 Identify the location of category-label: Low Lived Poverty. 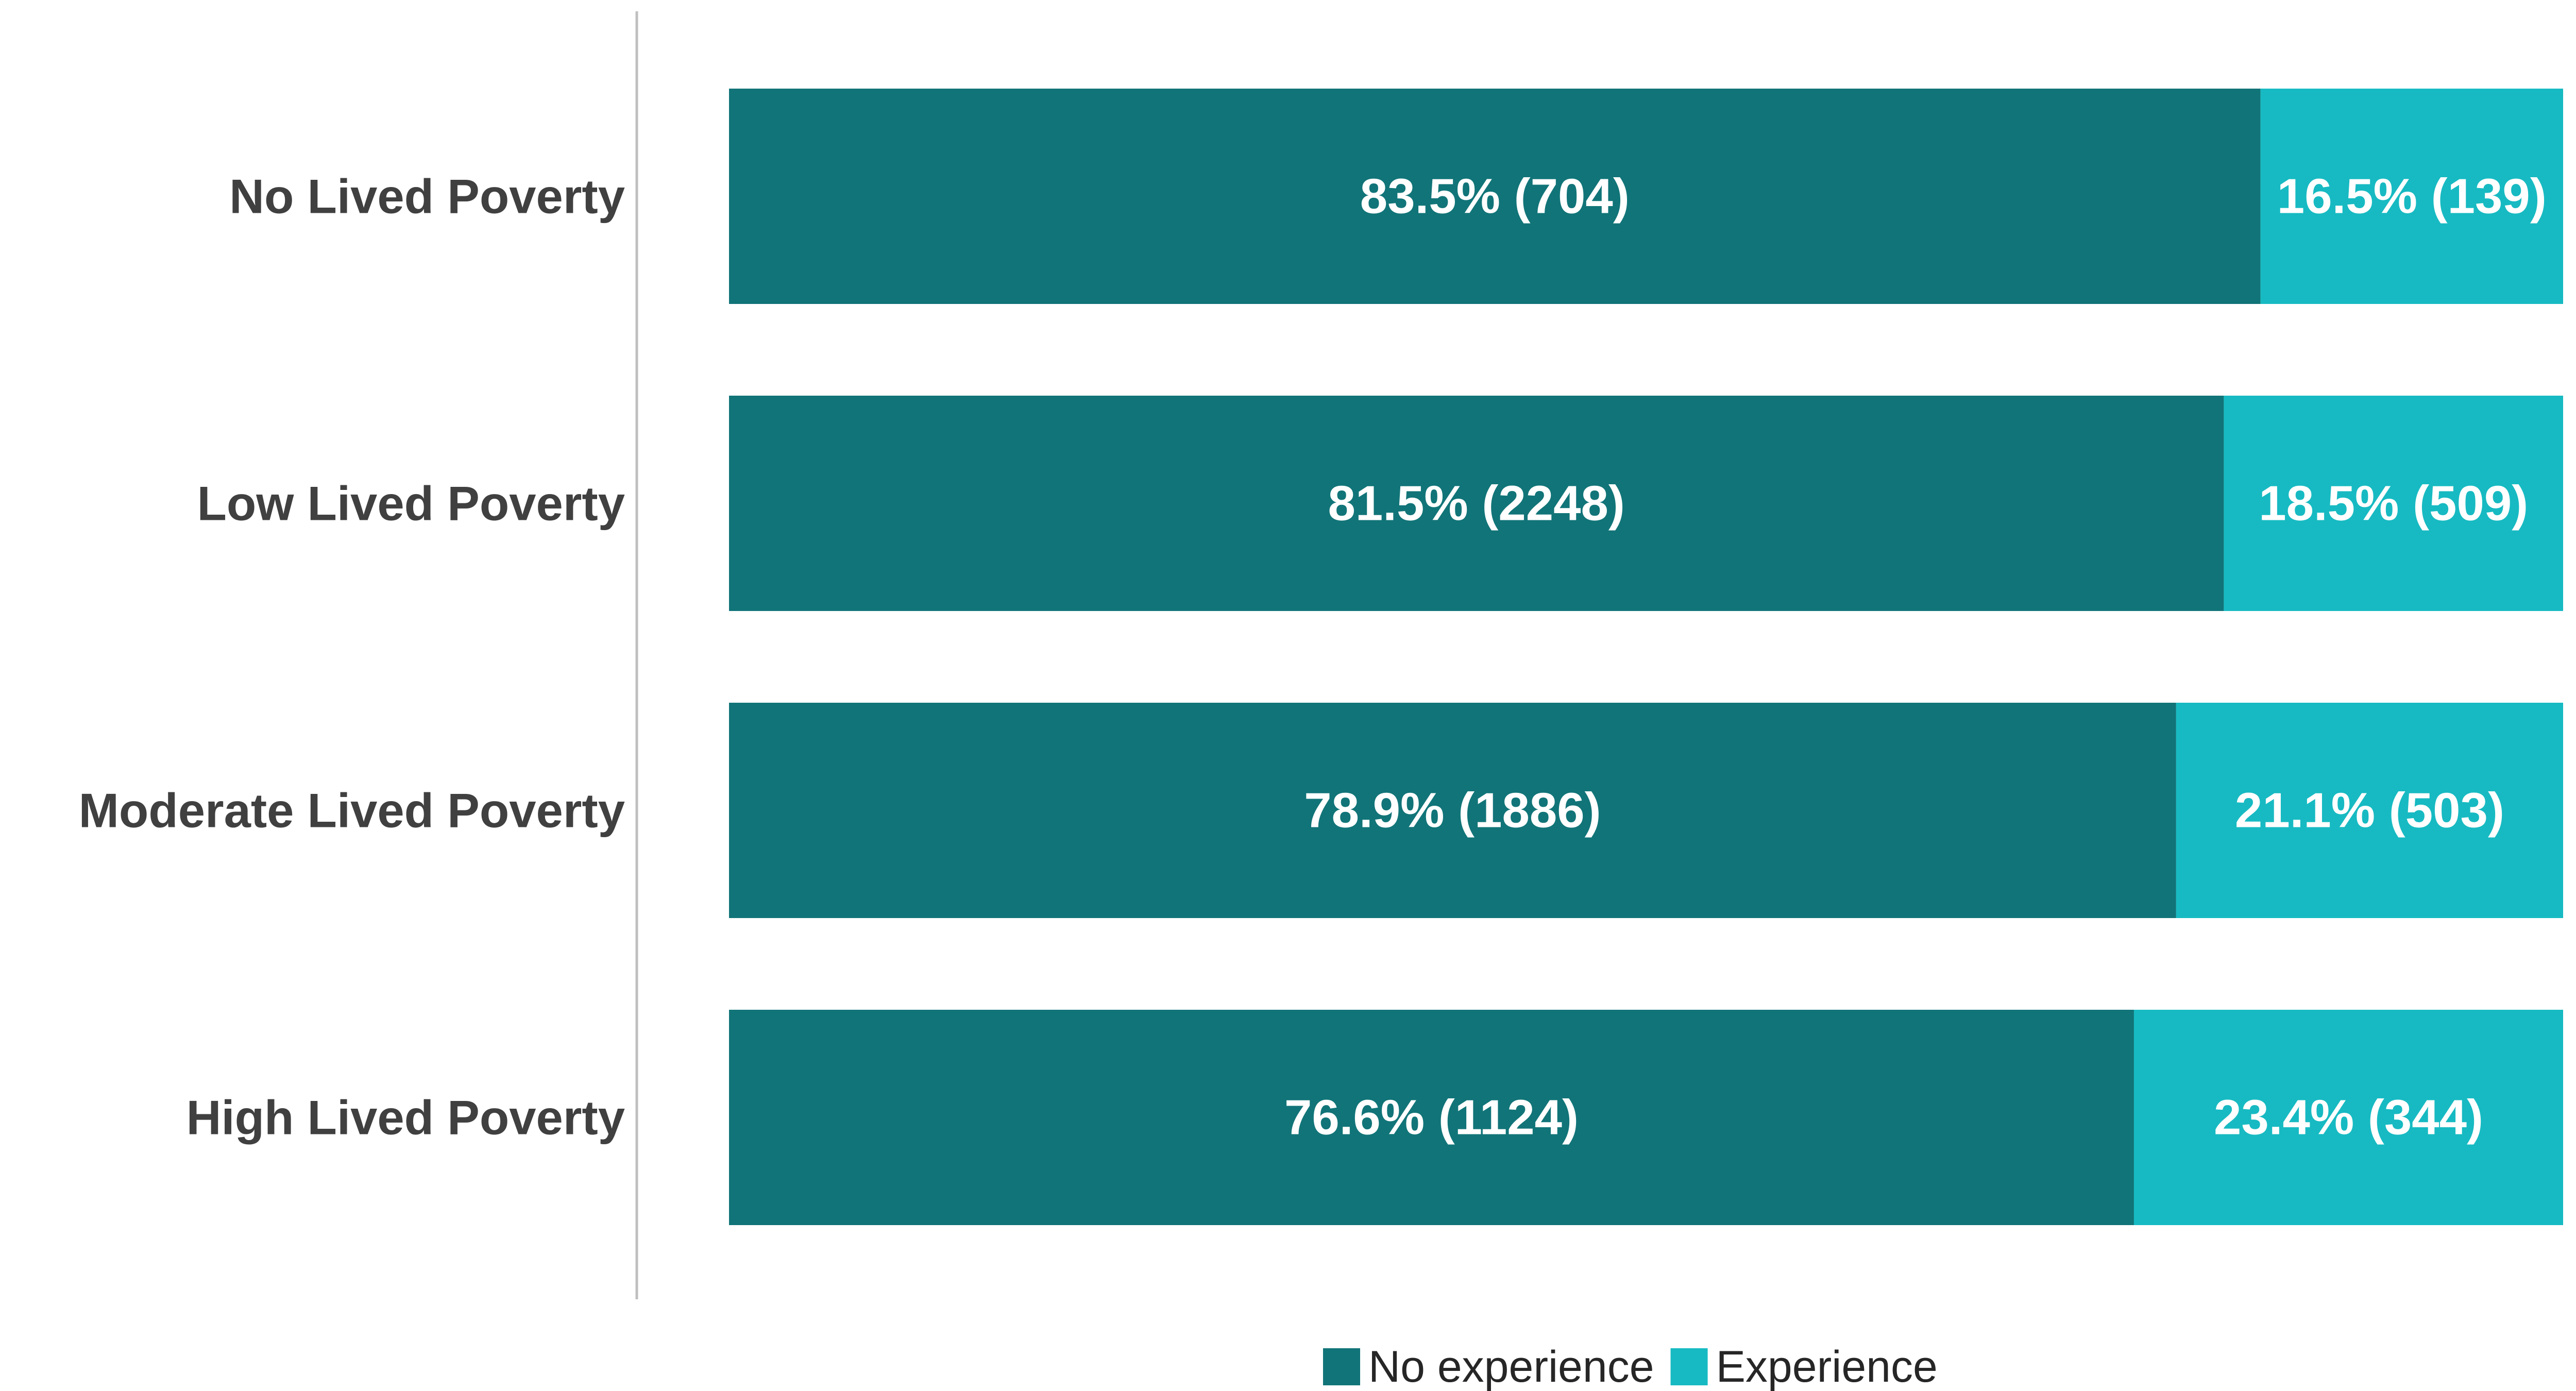
(411, 504).